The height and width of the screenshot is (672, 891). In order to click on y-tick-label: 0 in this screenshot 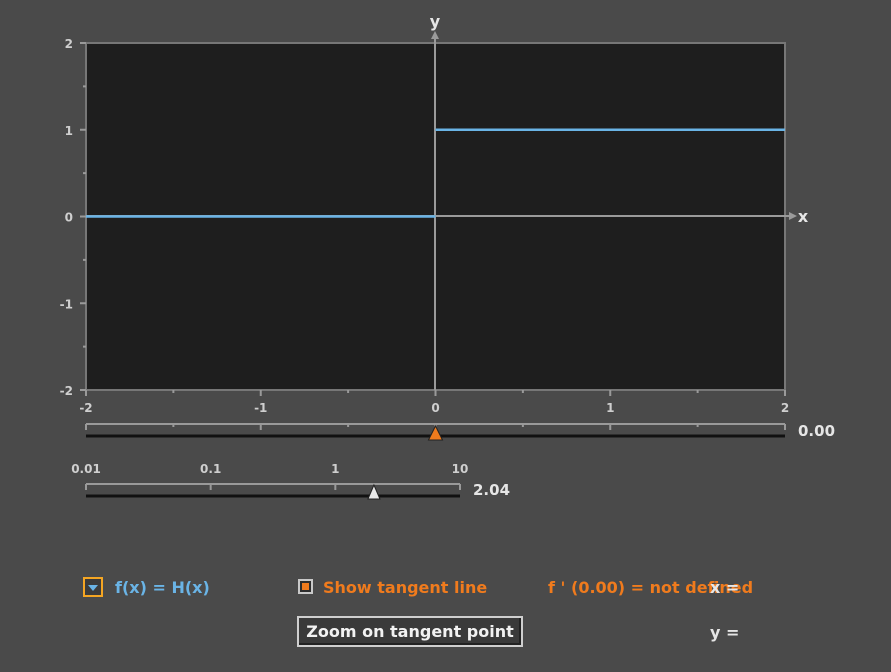, I will do `click(69, 218)`.